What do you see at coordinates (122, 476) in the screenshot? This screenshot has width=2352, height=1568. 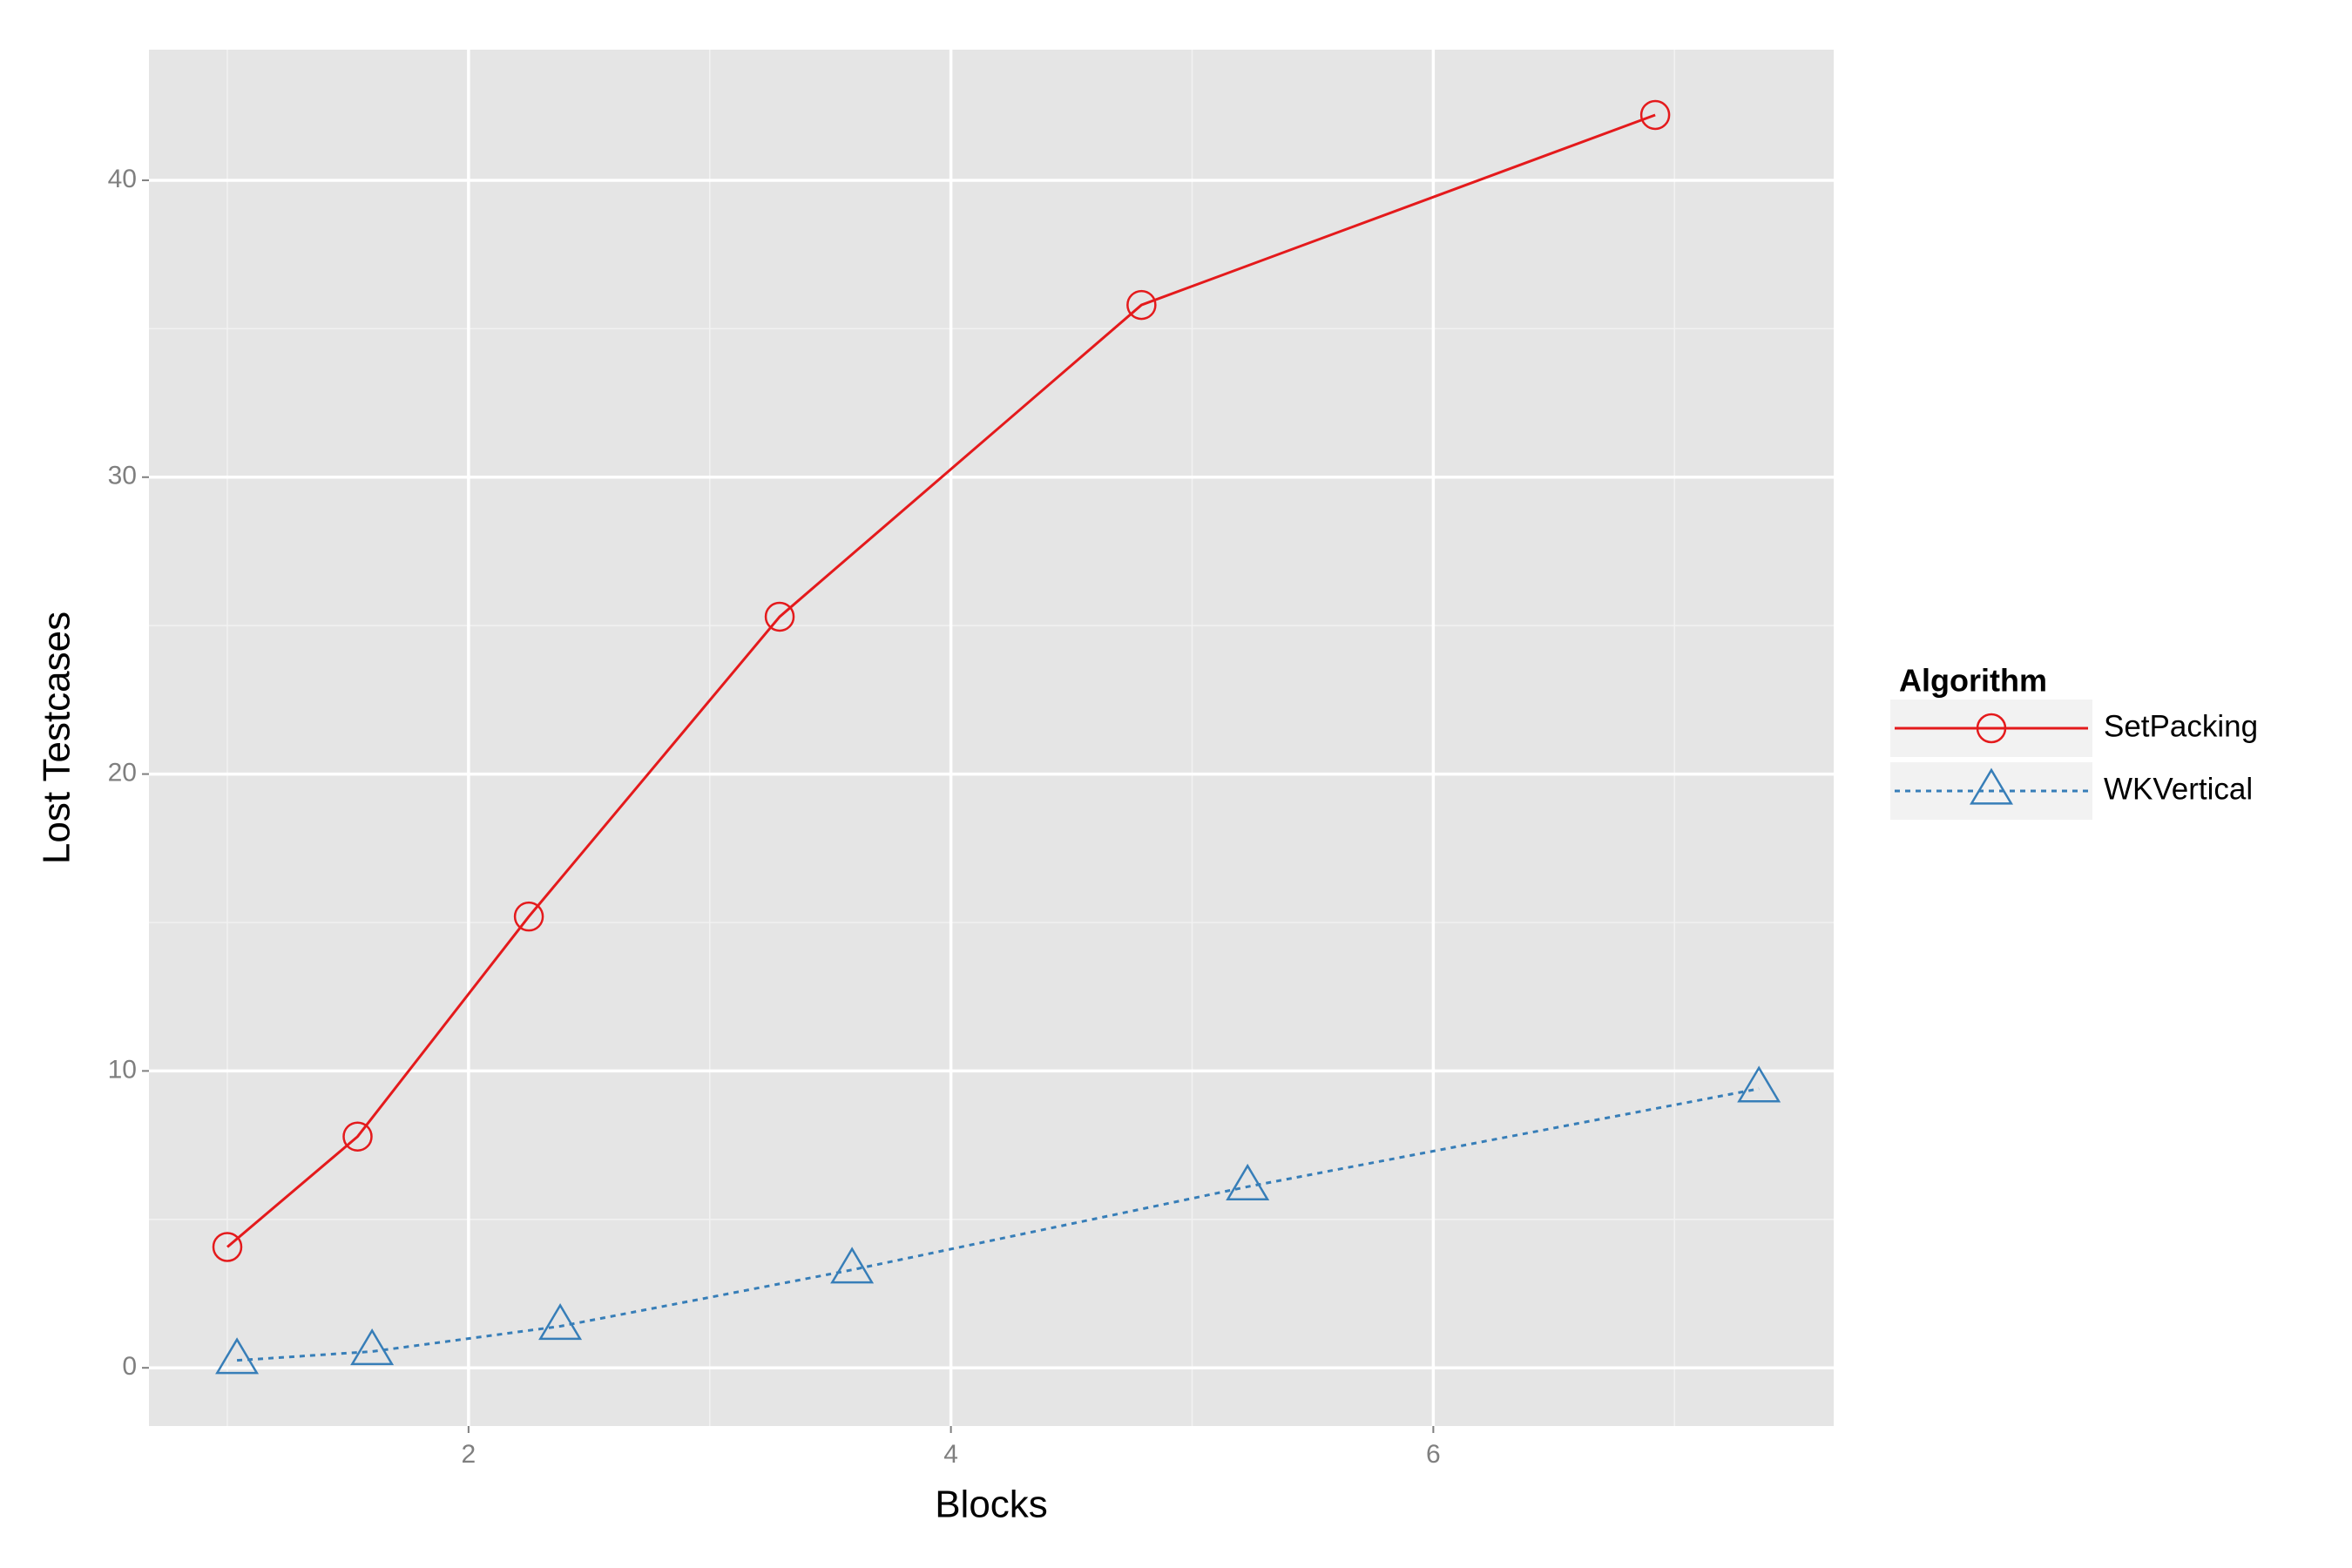 I see `y-tick-label: 30` at bounding box center [122, 476].